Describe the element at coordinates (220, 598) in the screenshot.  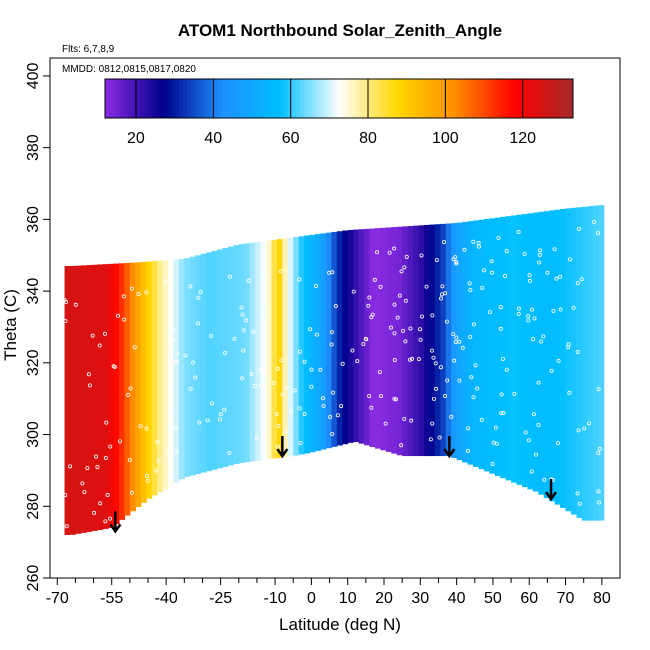
I see `x-tick-label: -25` at that location.